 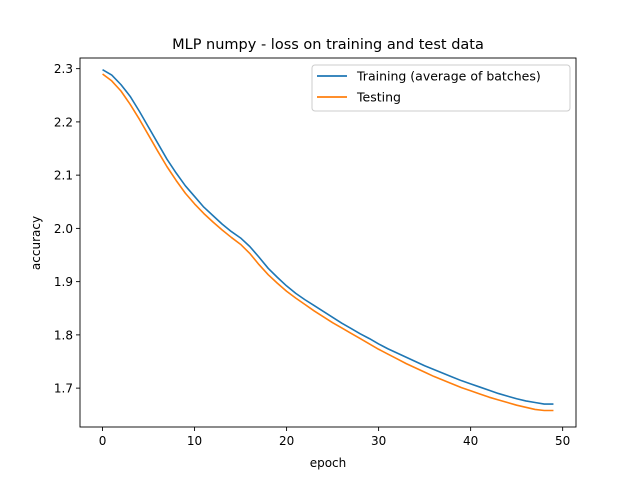 I want to click on x-axis-label: epoch, so click(x=328, y=463).